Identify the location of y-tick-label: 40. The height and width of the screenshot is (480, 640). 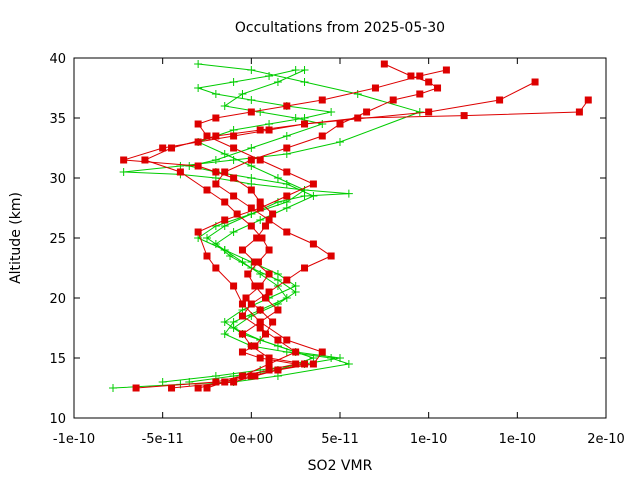
(57, 59).